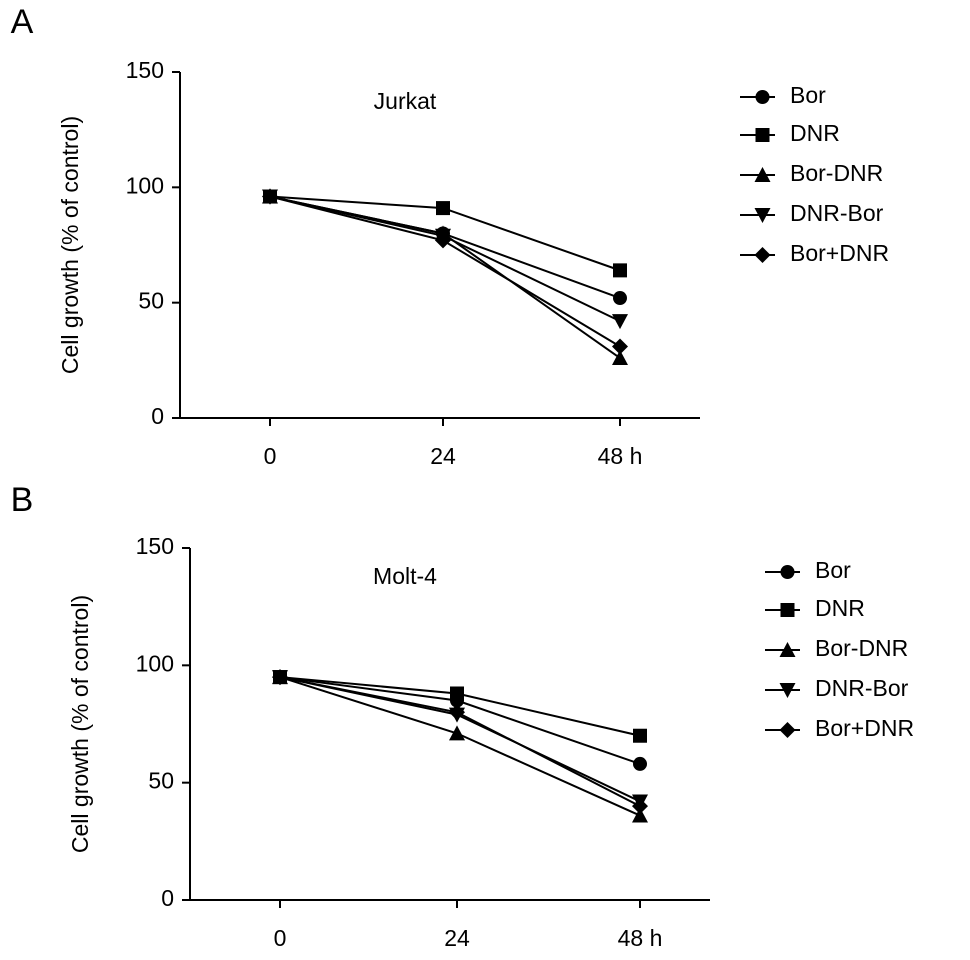 This screenshot has height=960, width=970. Describe the element at coordinates (405, 101) in the screenshot. I see `chart-title: Jurkat` at that location.